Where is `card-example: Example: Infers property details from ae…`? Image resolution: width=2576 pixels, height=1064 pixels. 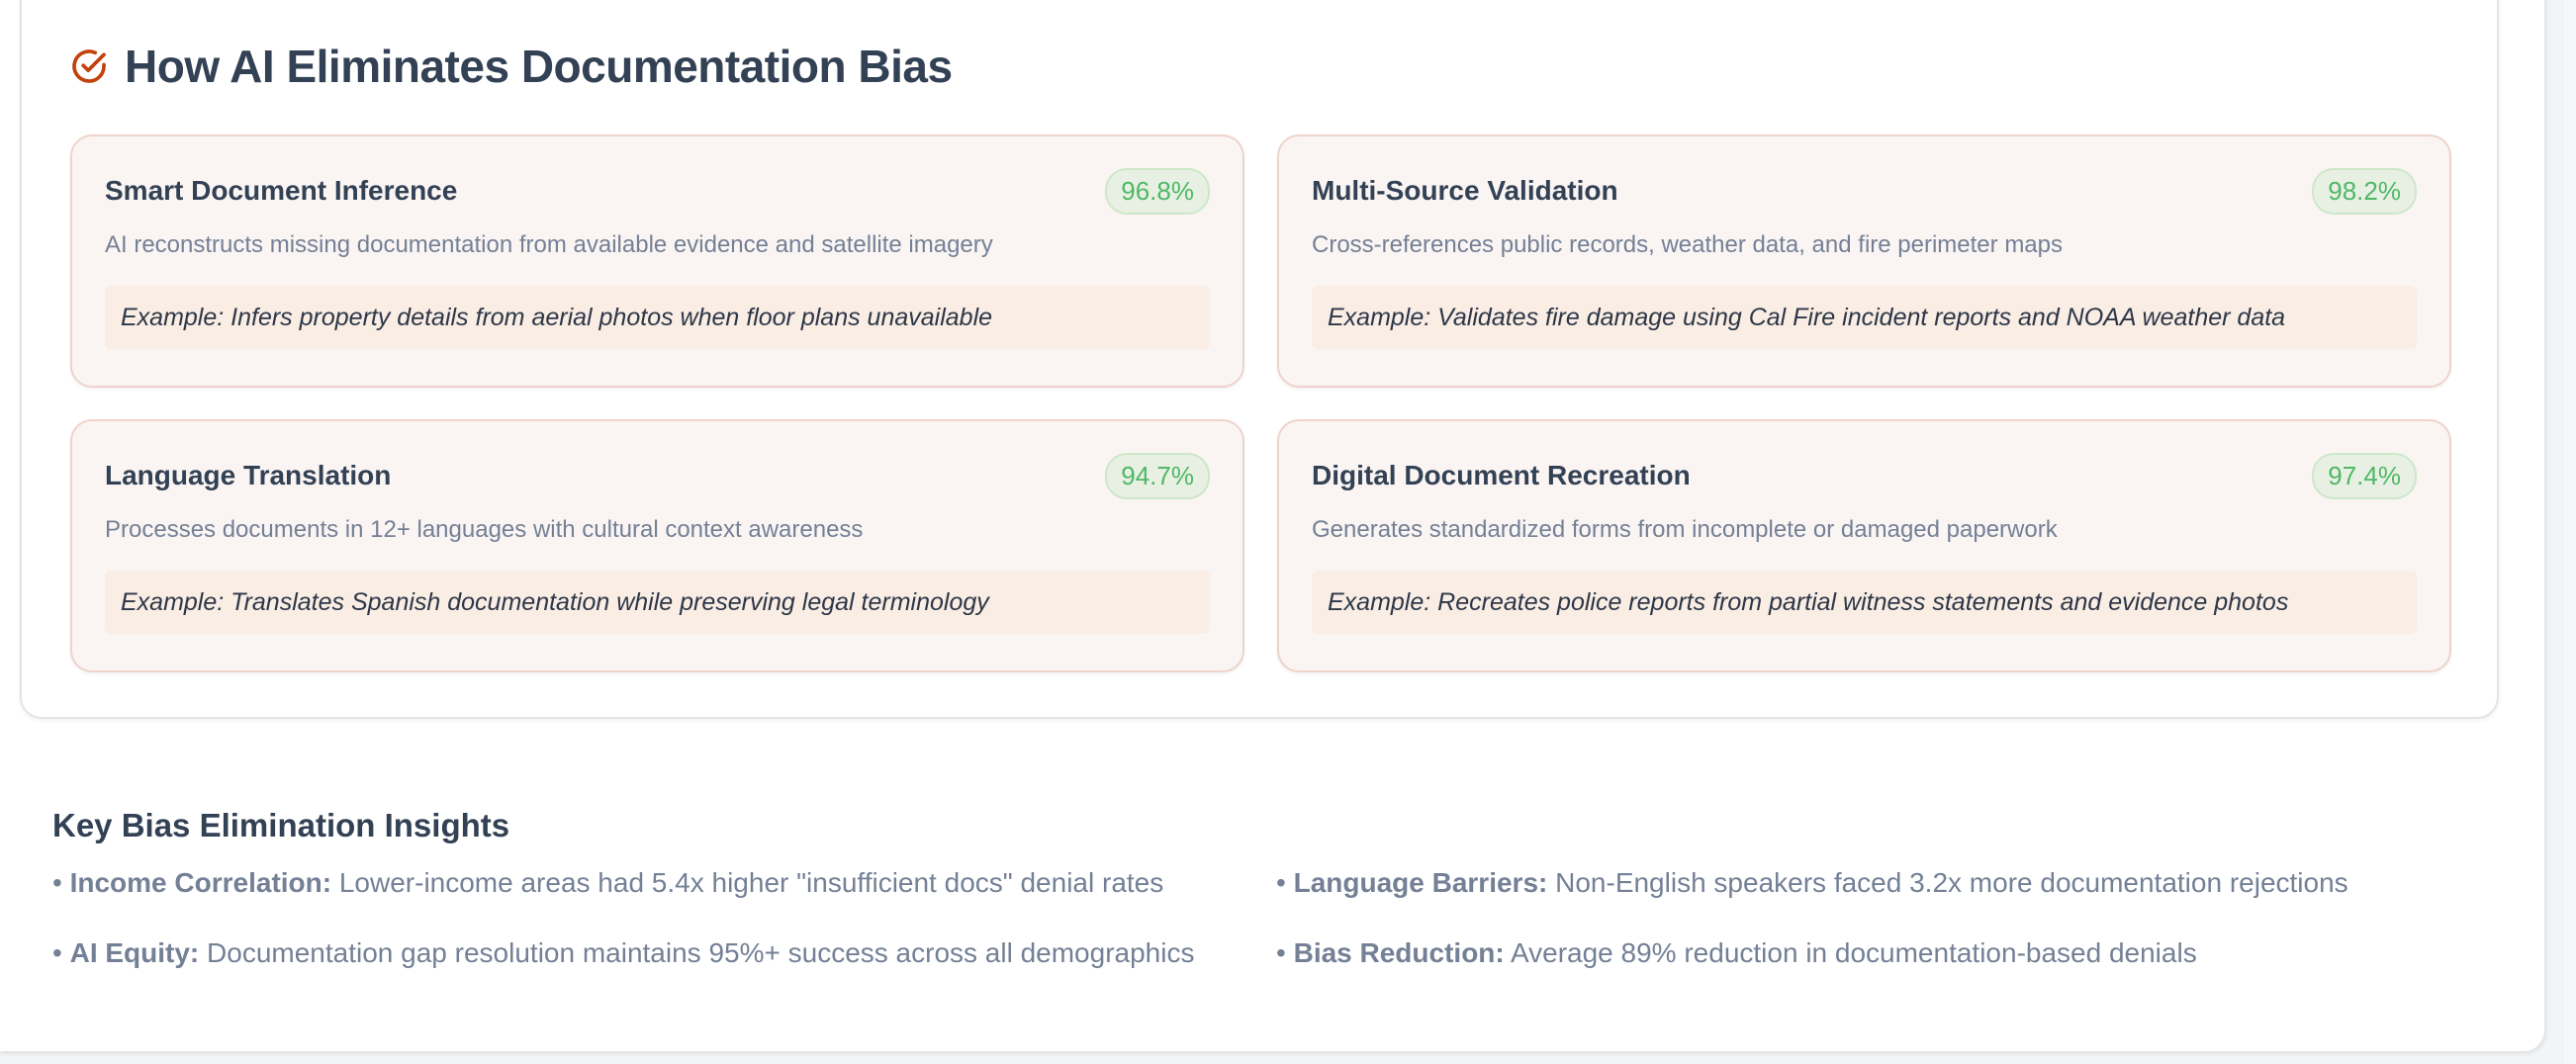 card-example: Example: Infers property details from ae… is located at coordinates (658, 317).